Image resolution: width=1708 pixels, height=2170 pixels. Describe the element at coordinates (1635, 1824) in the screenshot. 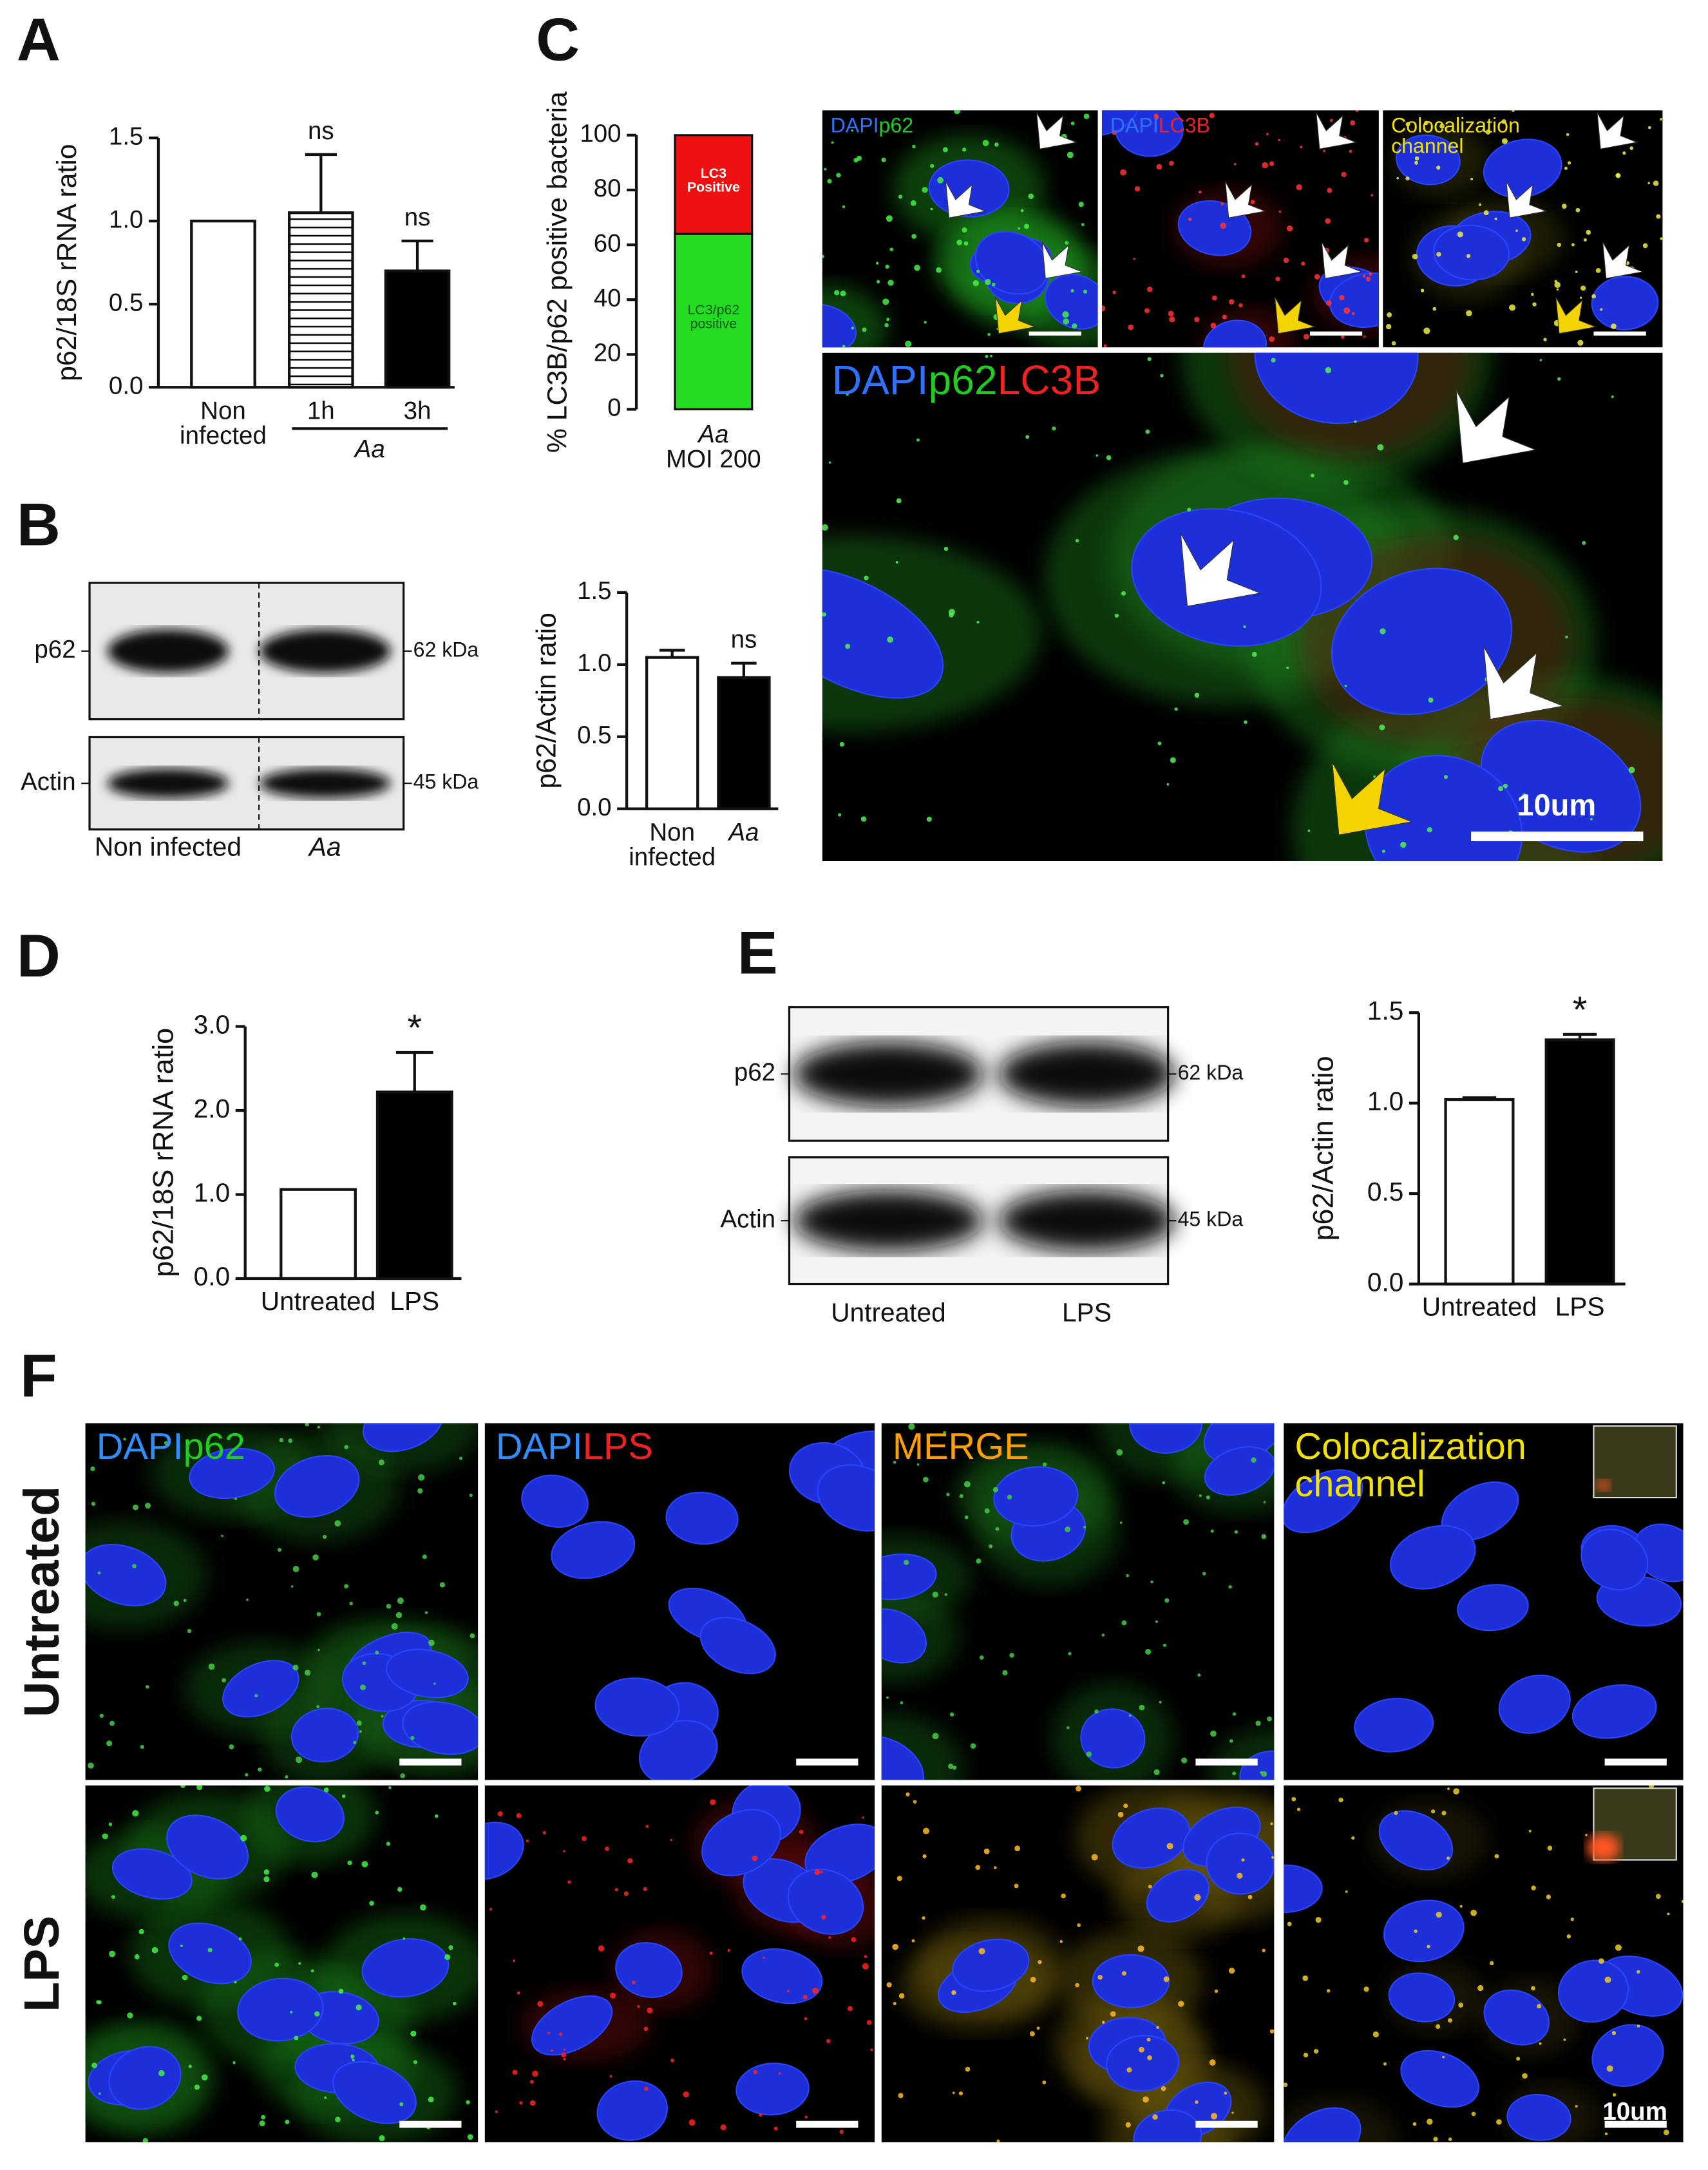

I see `colocalization-inset` at that location.